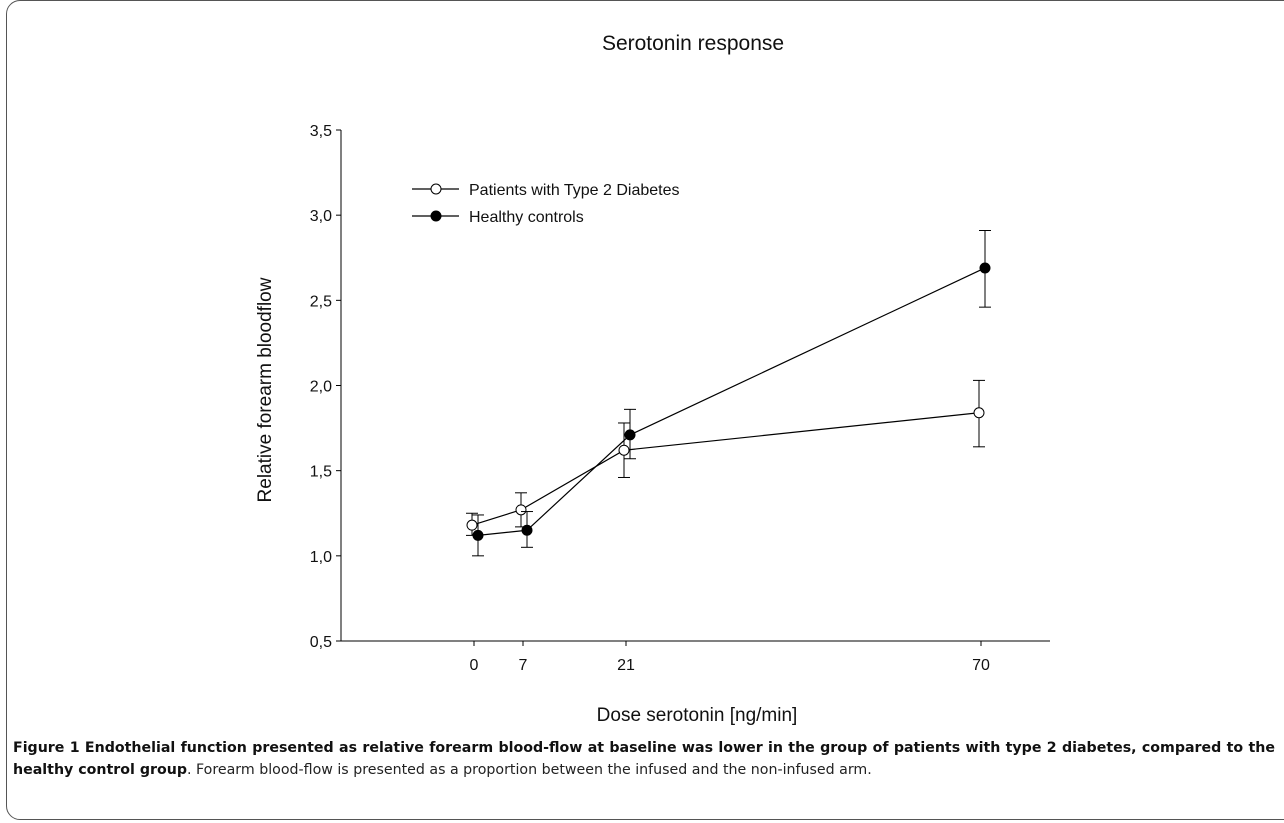 The width and height of the screenshot is (1284, 823). I want to click on legend-label: Healthy controls, so click(526, 217).